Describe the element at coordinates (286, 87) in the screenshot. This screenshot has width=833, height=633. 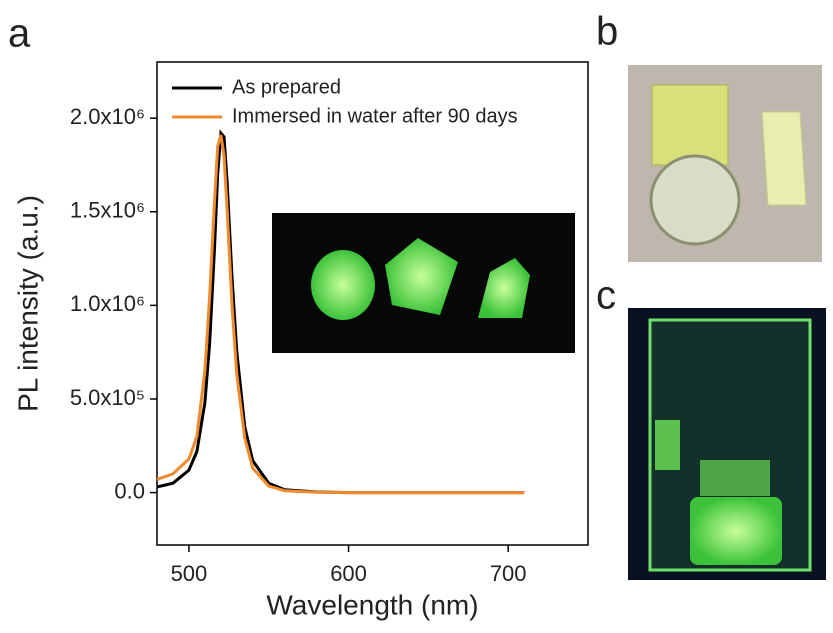
I see `legend-label: As prepared` at that location.